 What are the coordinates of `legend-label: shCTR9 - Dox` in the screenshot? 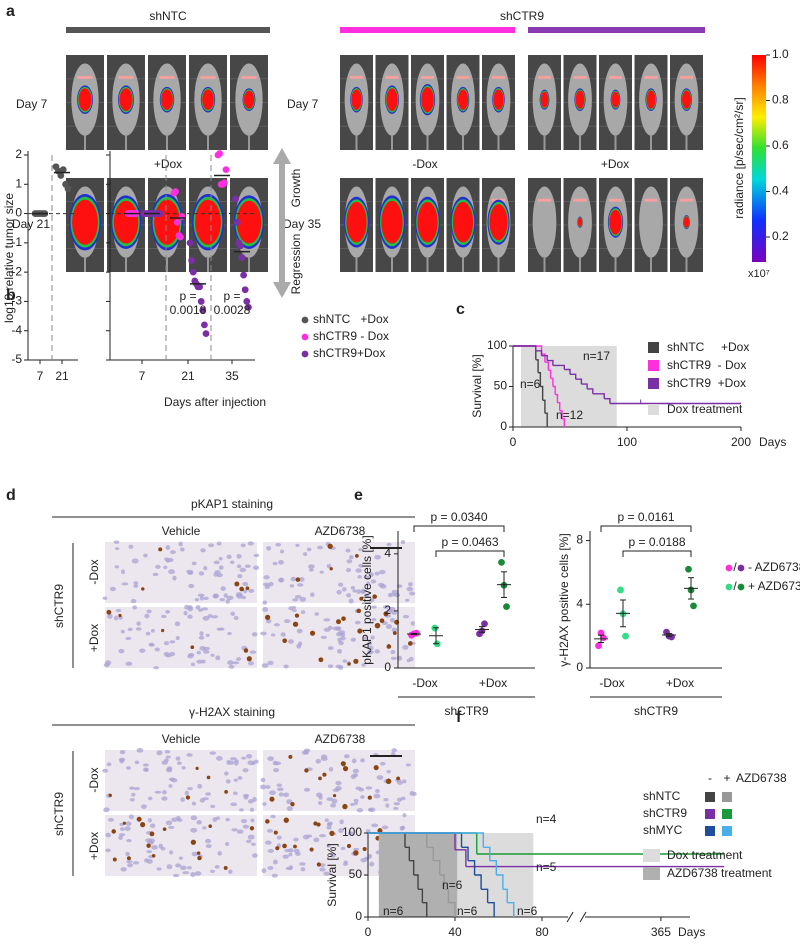 It's located at (351, 336).